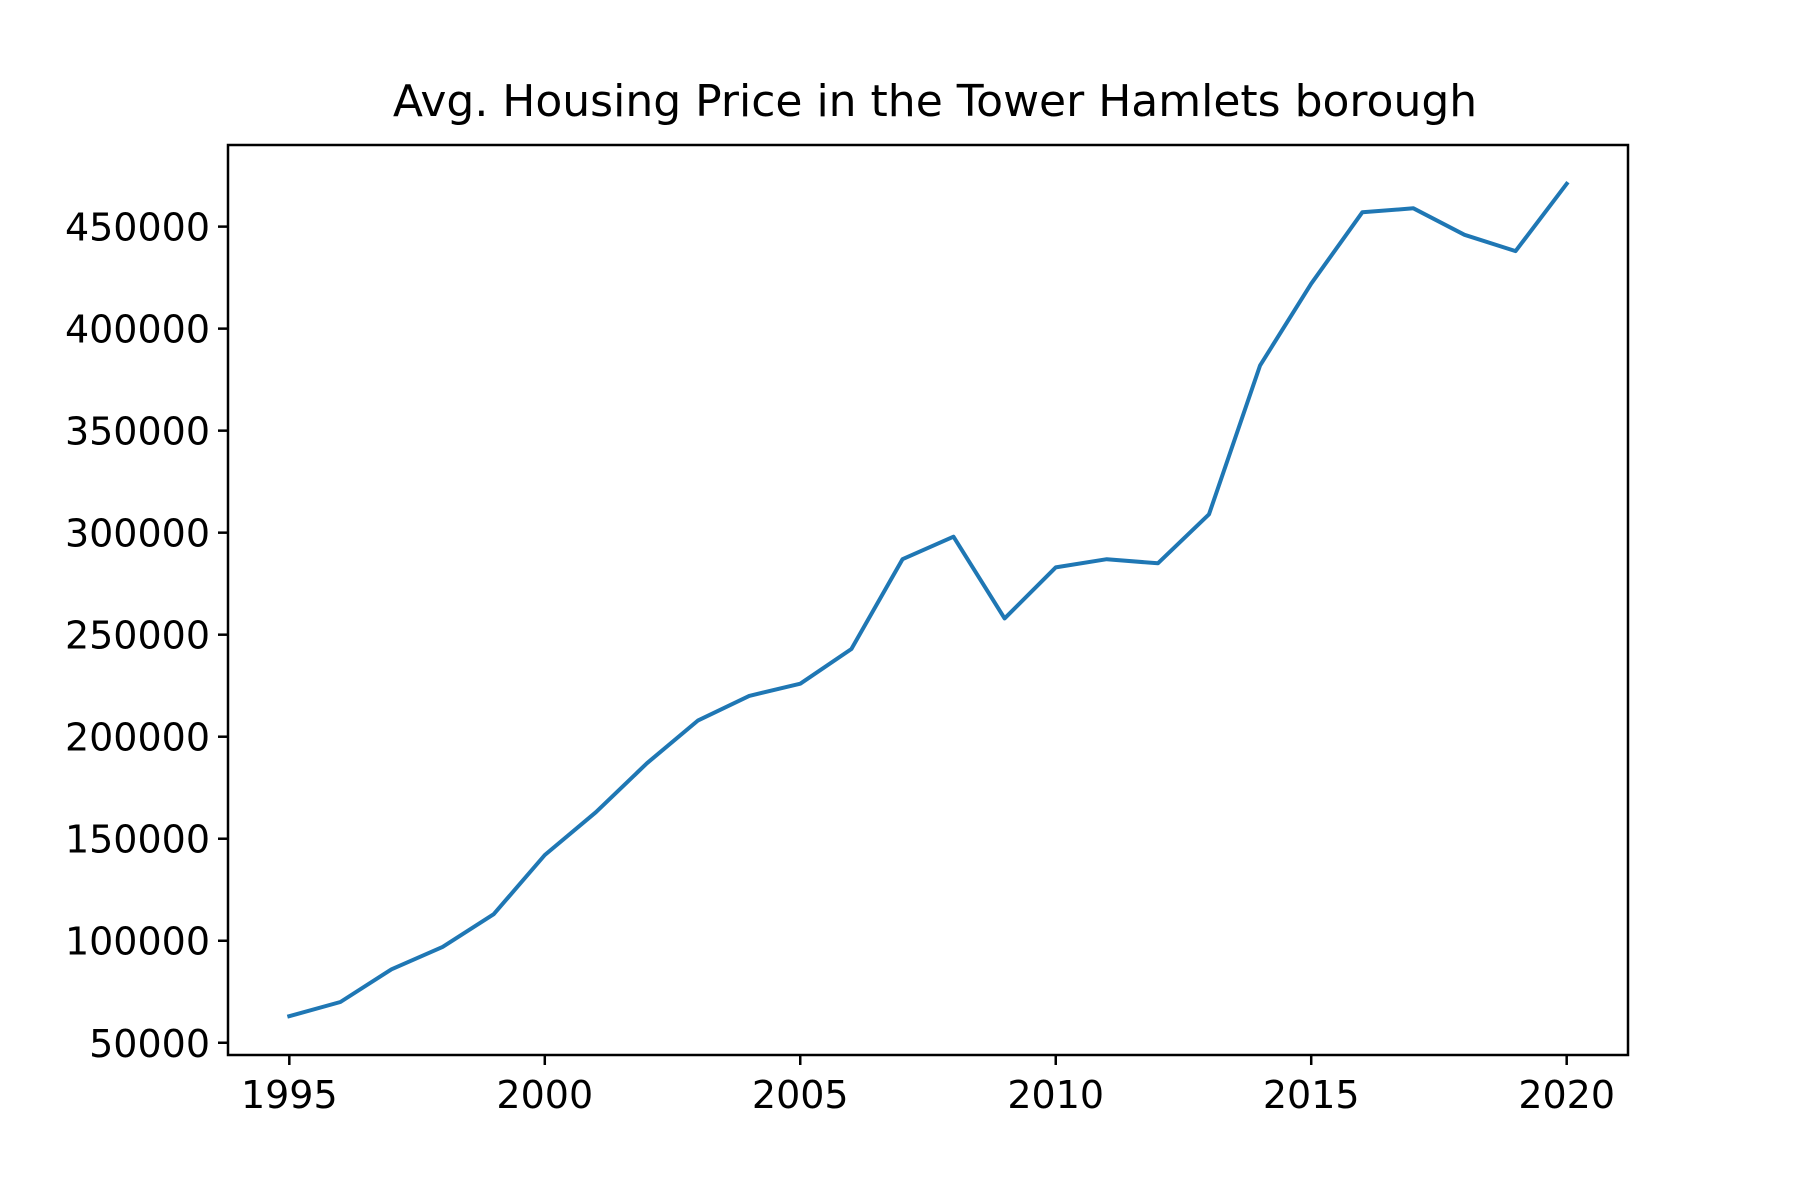 The image size is (1800, 1204). I want to click on x-tick-label: 2015, so click(1311, 1095).